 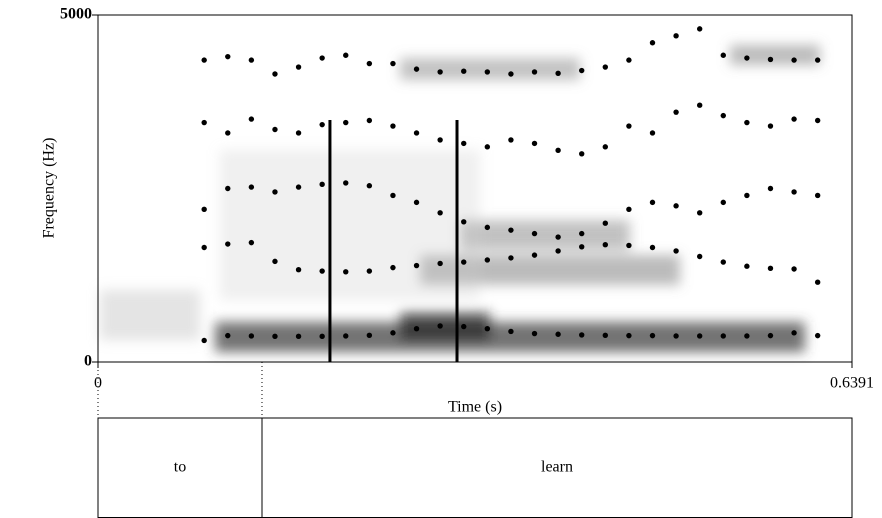 I want to click on y-tick-label: 0, so click(x=88, y=361).